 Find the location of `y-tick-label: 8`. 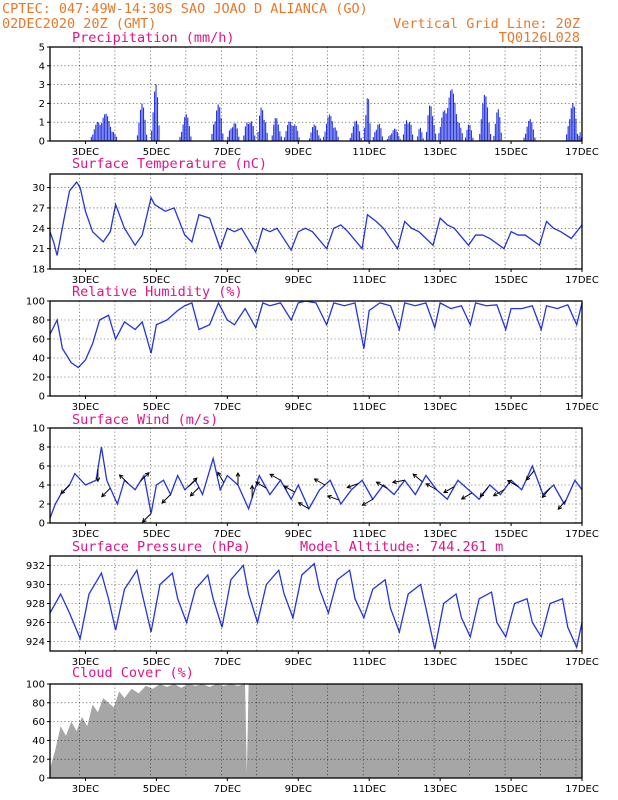

y-tick-label: 8 is located at coordinates (42, 448).